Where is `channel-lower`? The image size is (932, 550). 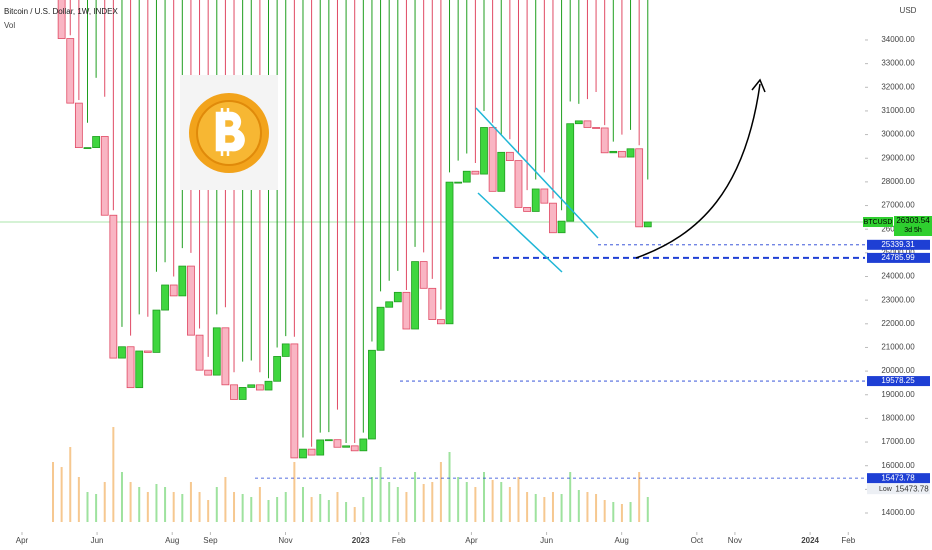 channel-lower is located at coordinates (520, 232).